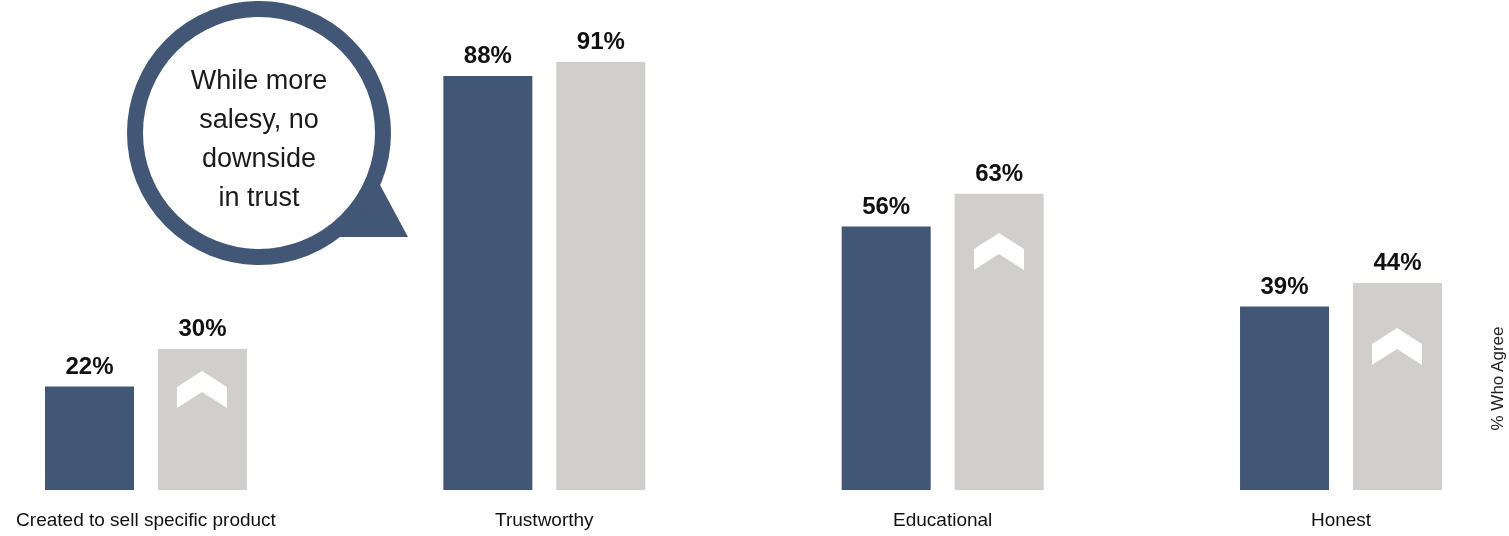 This screenshot has height=536, width=1509. What do you see at coordinates (1284, 285) in the screenshot?
I see `data-label: 39%` at bounding box center [1284, 285].